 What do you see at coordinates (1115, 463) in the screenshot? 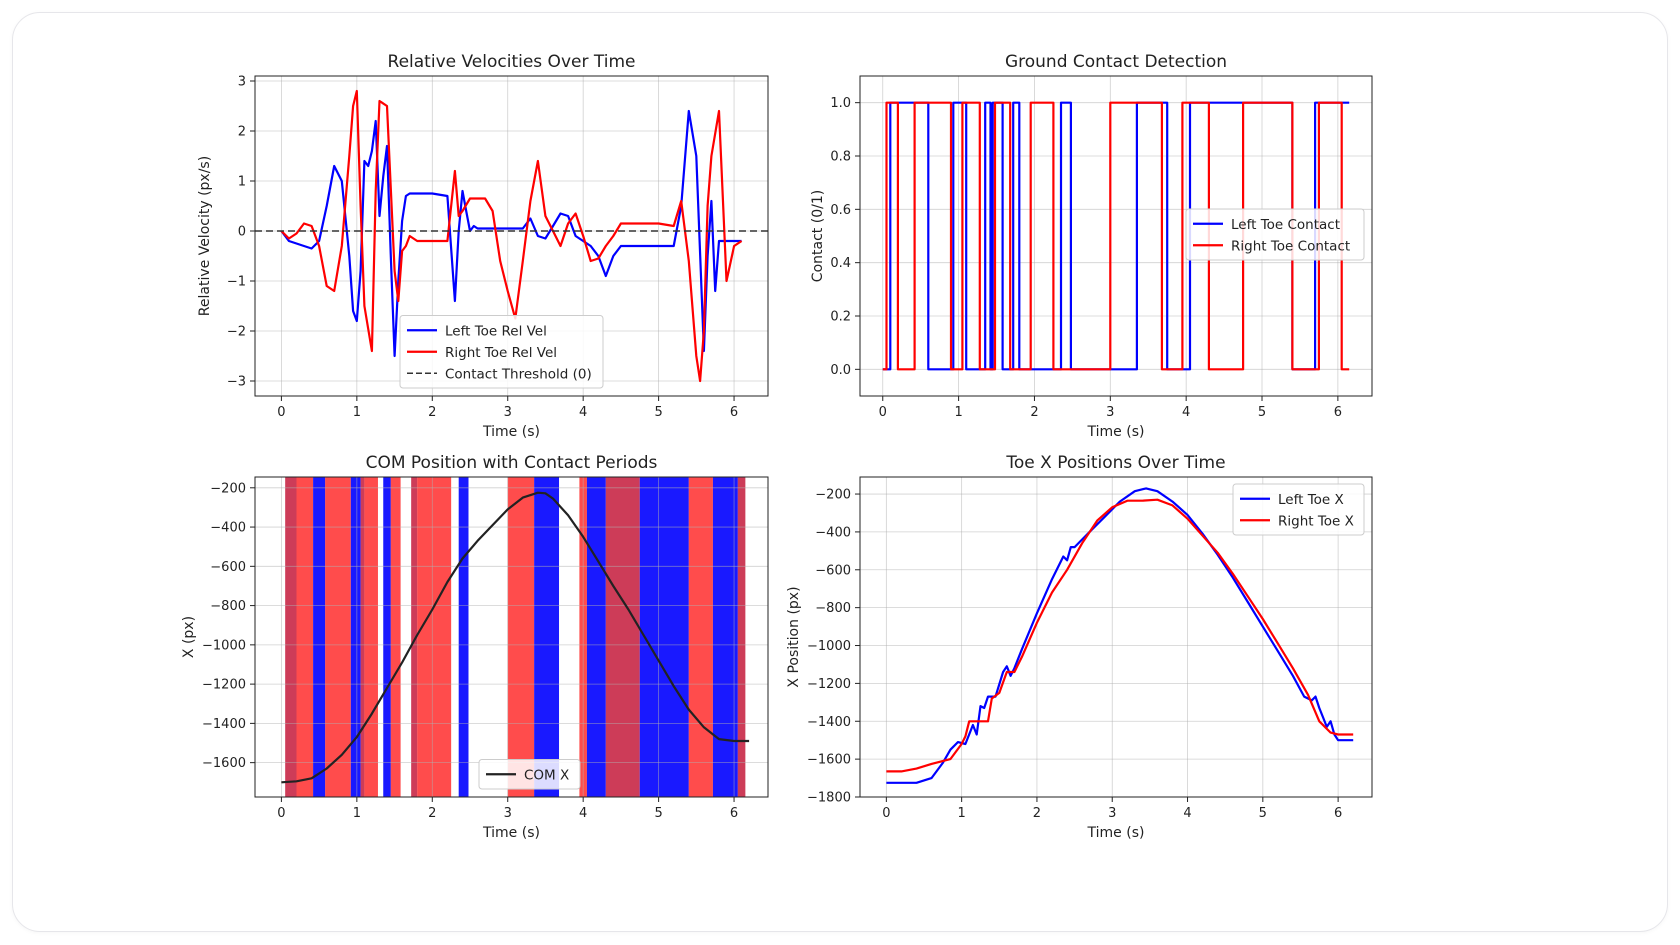
I see `chart-title: Toe X Positions Over Time` at bounding box center [1115, 463].